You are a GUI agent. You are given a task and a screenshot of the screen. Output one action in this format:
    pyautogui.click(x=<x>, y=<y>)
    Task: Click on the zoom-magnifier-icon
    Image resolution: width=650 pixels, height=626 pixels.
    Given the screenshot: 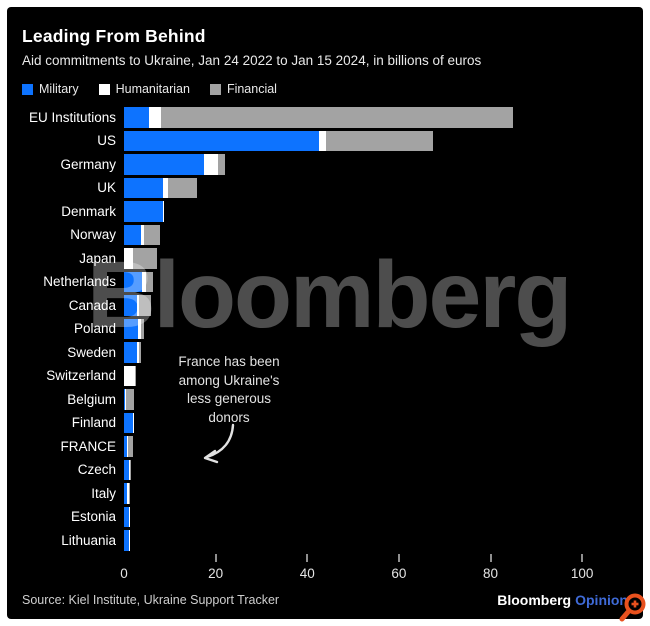 What is the action you would take?
    pyautogui.click(x=633, y=607)
    